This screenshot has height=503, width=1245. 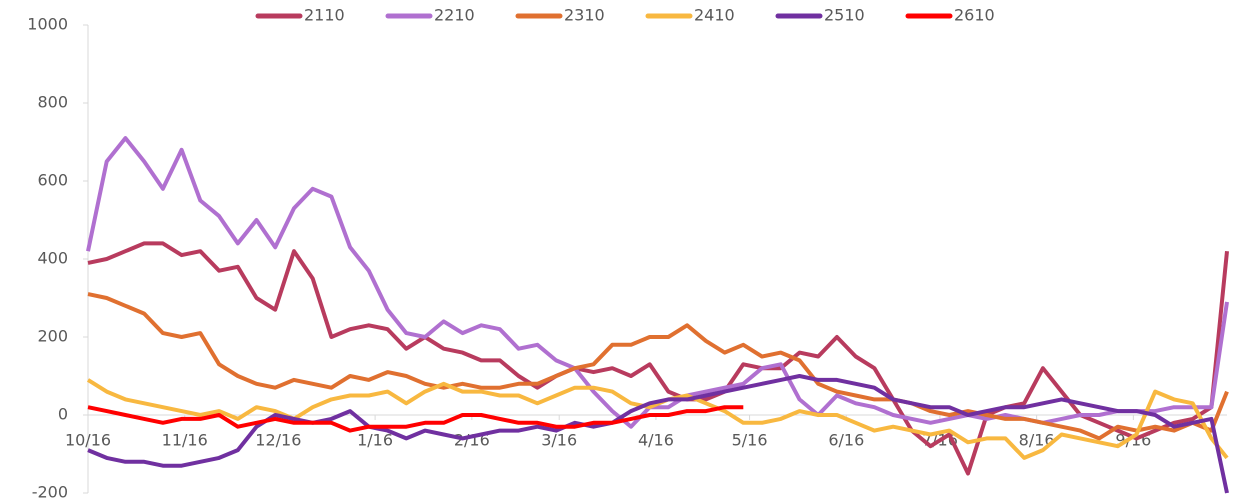 What do you see at coordinates (52, 336) in the screenshot?
I see `y-tick-label: 200` at bounding box center [52, 336].